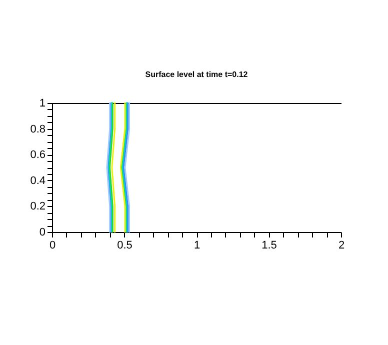  I want to click on y-tick-label: 0.2, so click(38, 206).